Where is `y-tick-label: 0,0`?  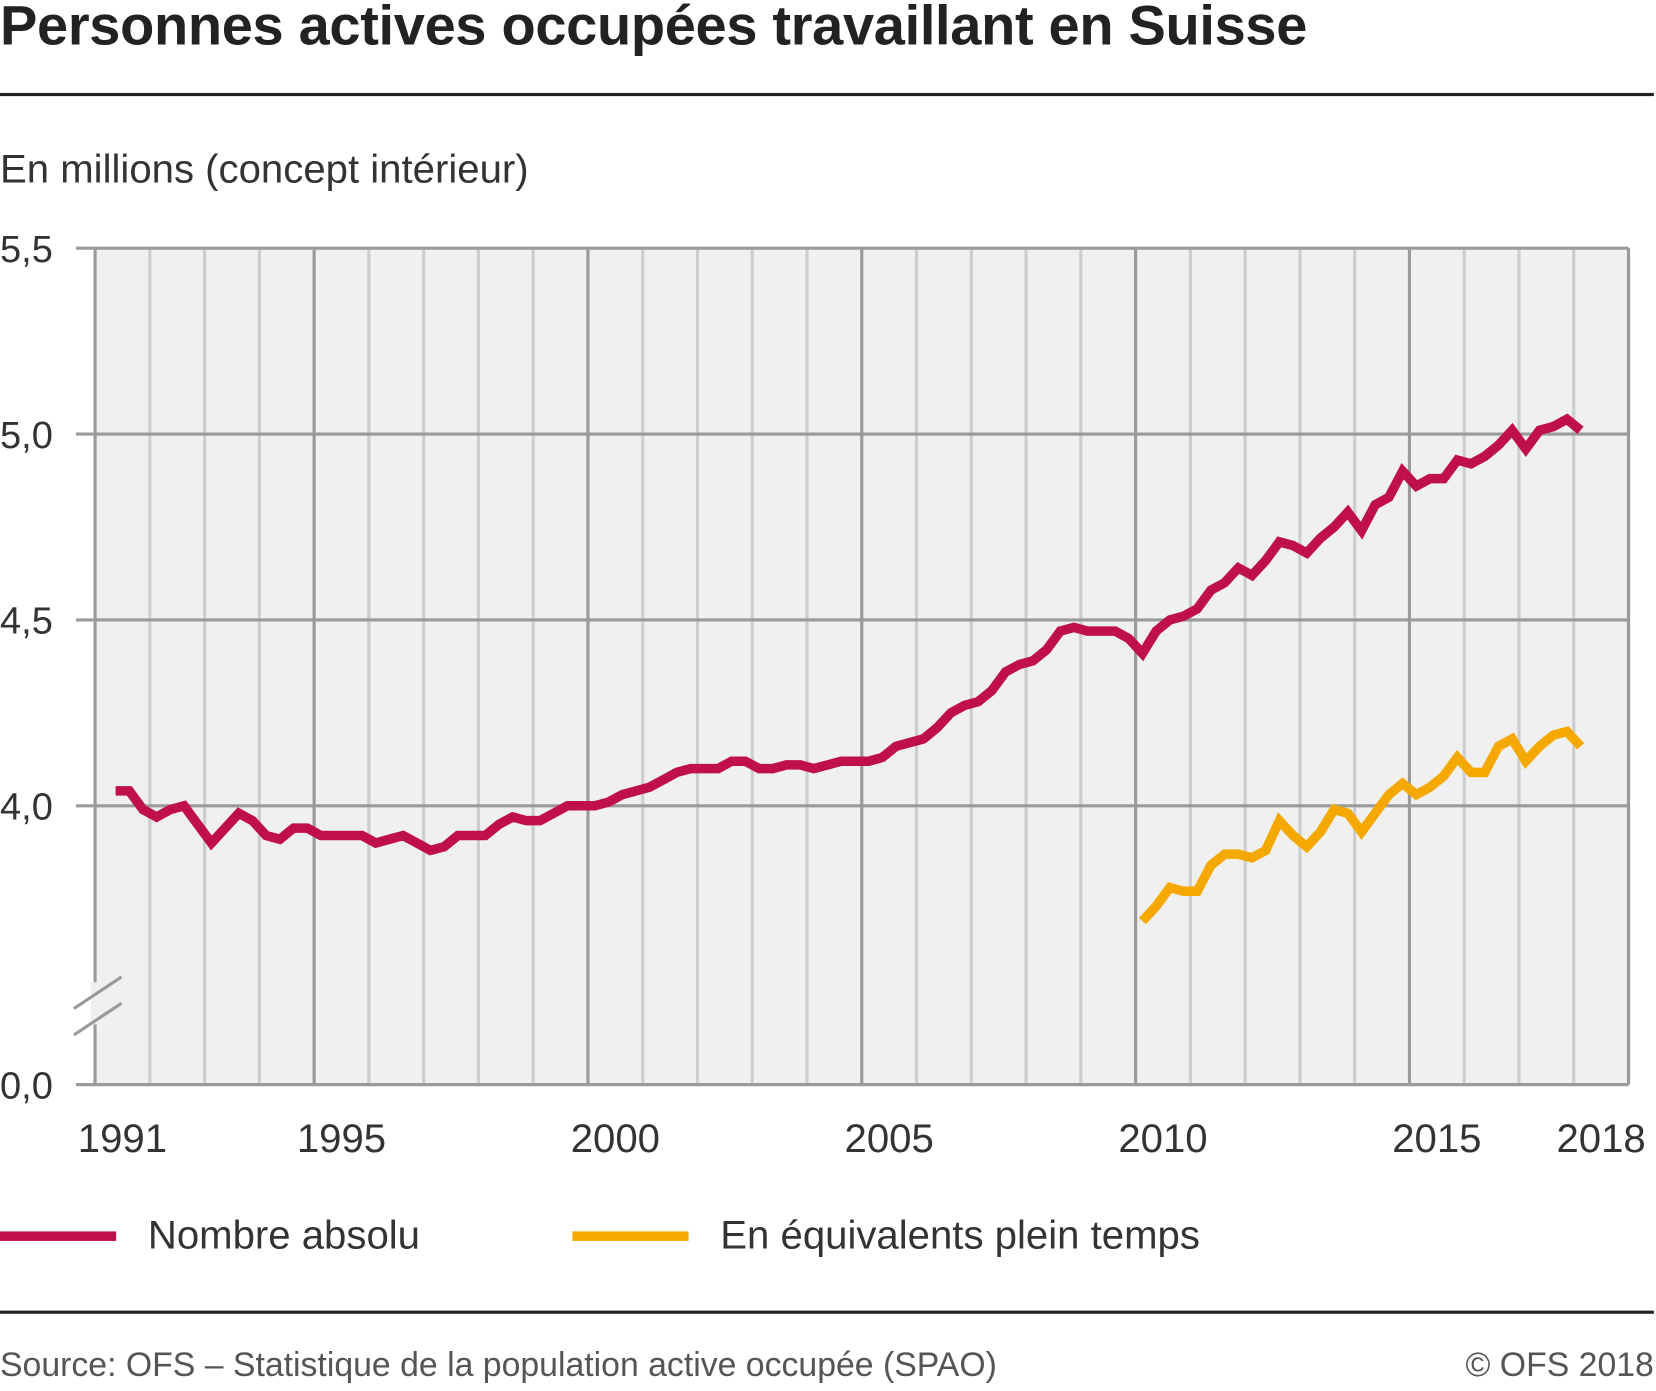 y-tick-label: 0,0 is located at coordinates (26, 1086).